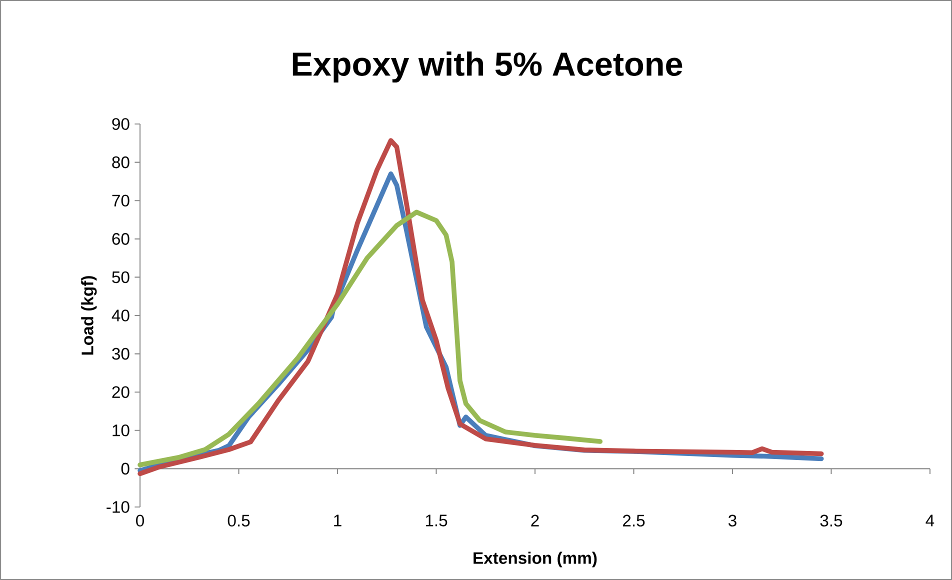 The image size is (952, 580). I want to click on y-tick-label: -10, so click(118, 507).